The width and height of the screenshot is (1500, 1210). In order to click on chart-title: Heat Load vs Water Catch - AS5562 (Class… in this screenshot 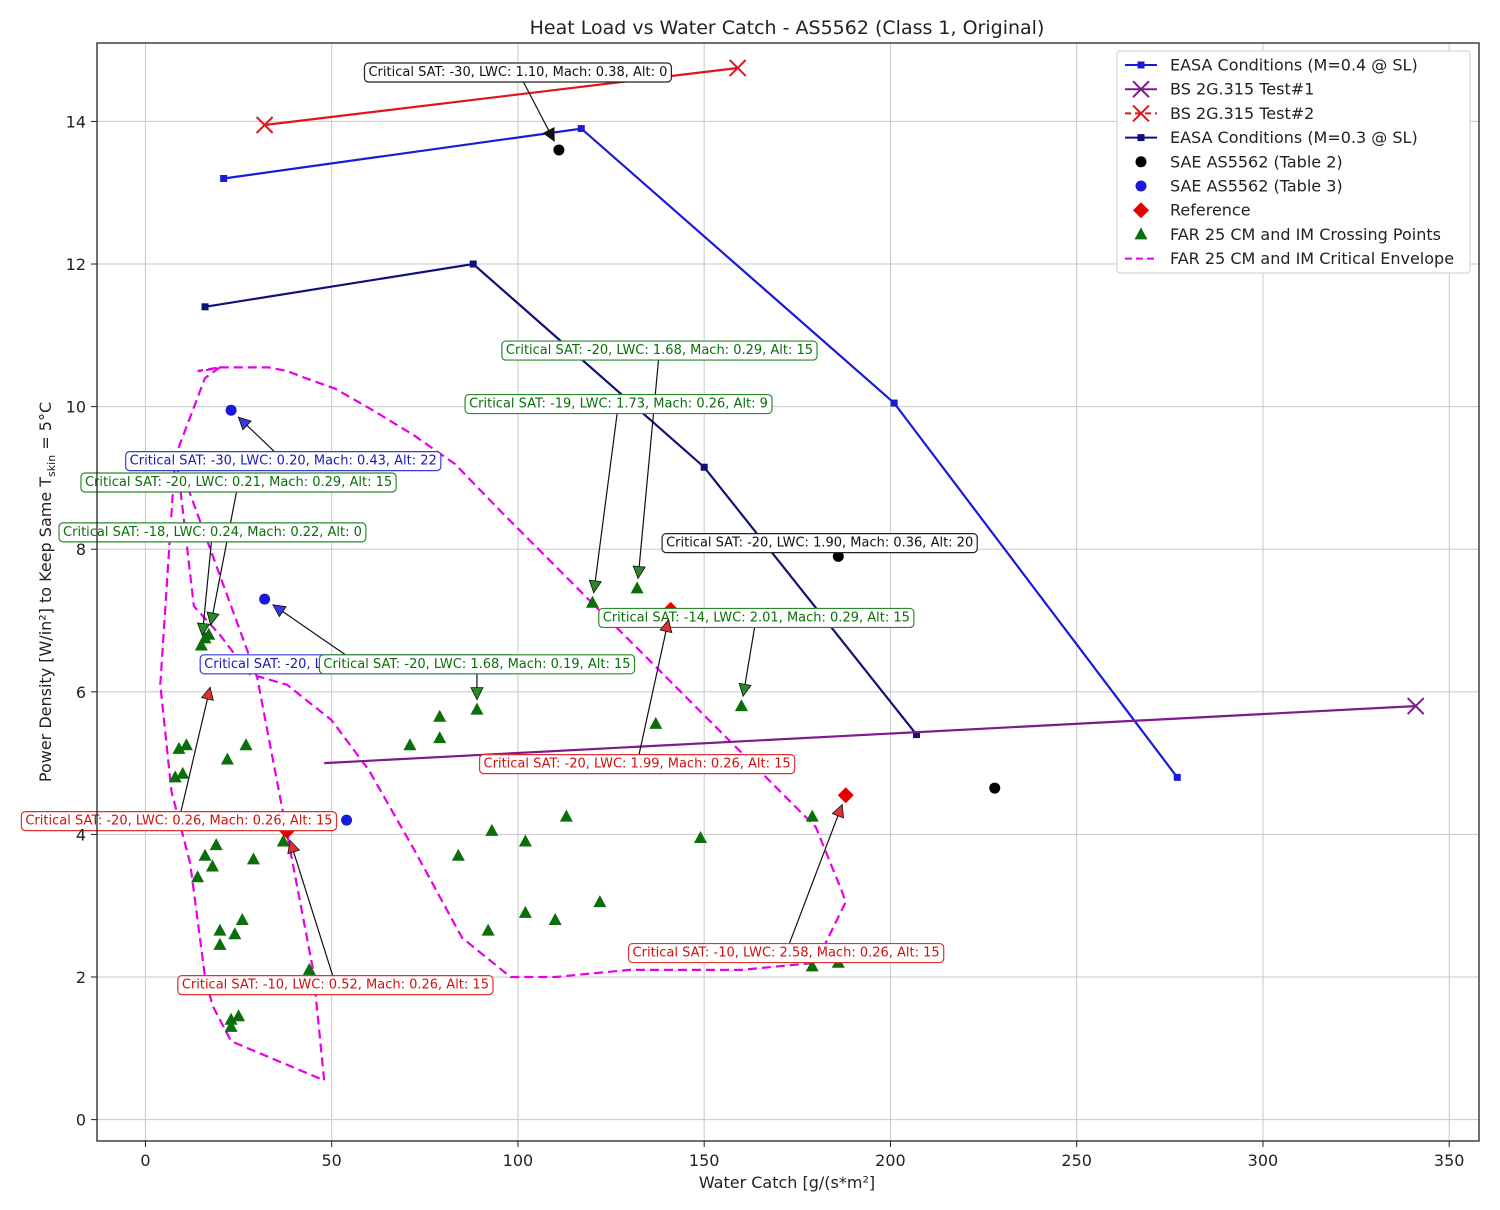, I will do `click(787, 28)`.